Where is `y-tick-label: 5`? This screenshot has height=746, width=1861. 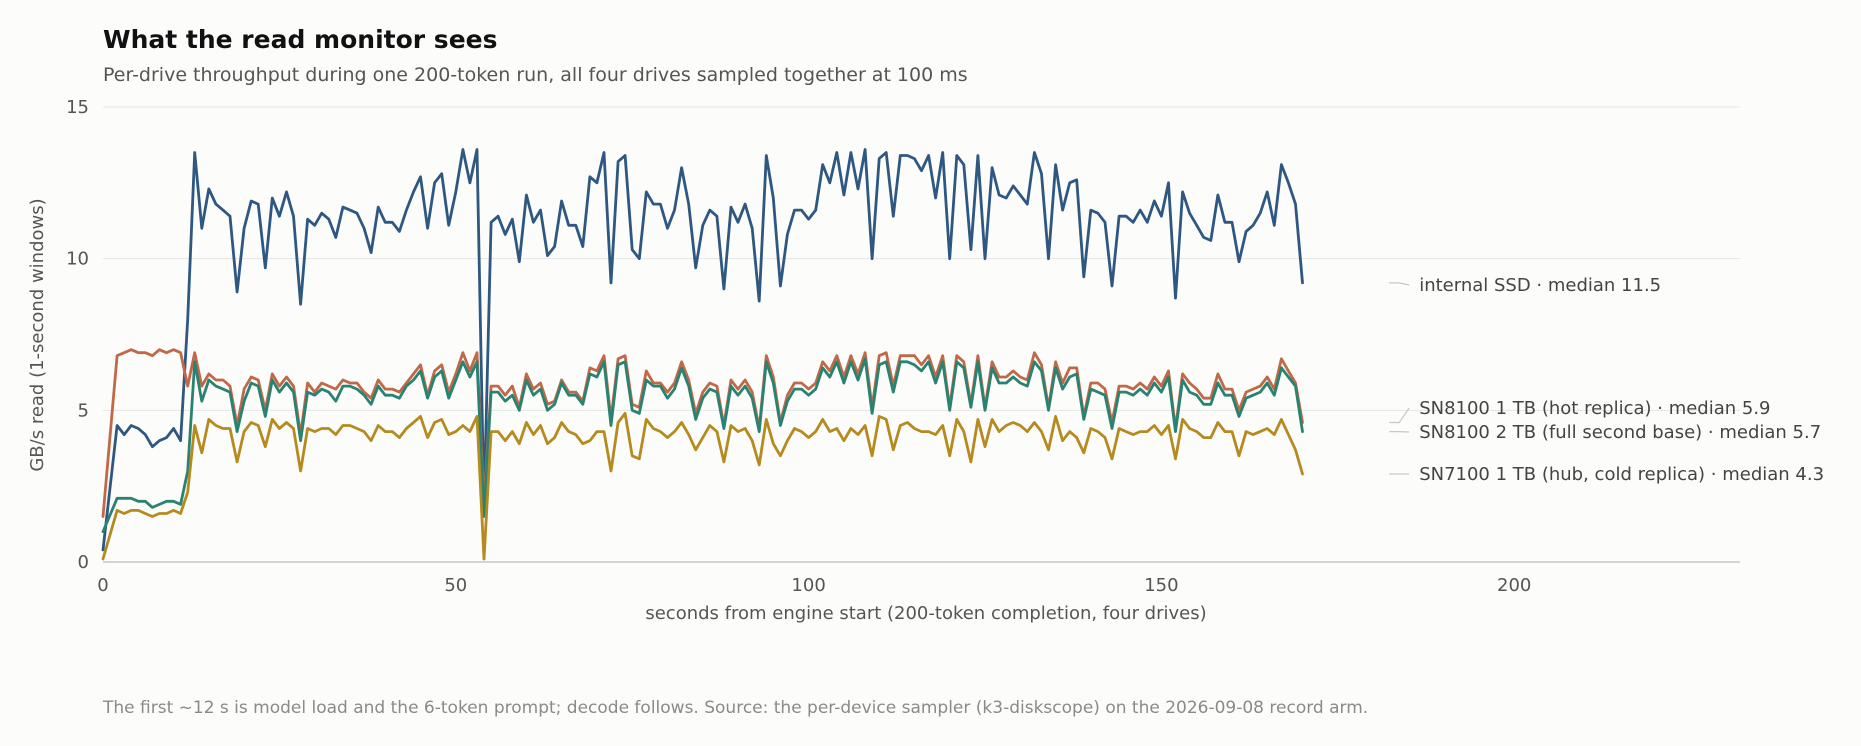 y-tick-label: 5 is located at coordinates (83, 410).